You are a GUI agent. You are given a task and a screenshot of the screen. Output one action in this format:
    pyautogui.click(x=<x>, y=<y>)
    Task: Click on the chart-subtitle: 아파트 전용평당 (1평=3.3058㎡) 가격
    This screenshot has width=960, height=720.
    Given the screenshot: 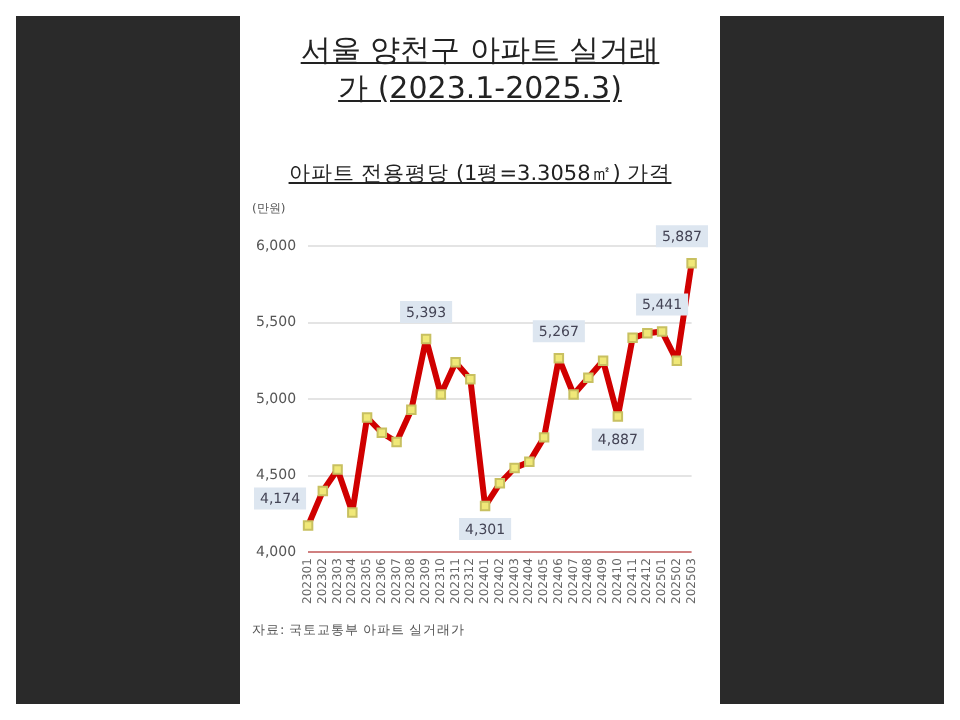 What is the action you would take?
    pyautogui.click(x=480, y=174)
    